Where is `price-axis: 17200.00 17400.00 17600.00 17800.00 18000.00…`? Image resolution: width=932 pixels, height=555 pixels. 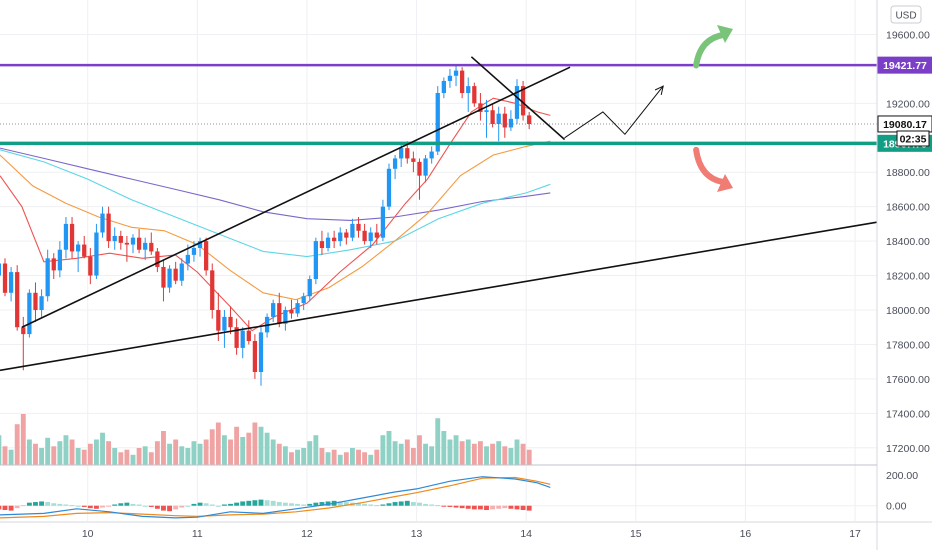 price-axis: 17200.00 17400.00 17600.00 17800.00 18000.00… is located at coordinates (908, 270).